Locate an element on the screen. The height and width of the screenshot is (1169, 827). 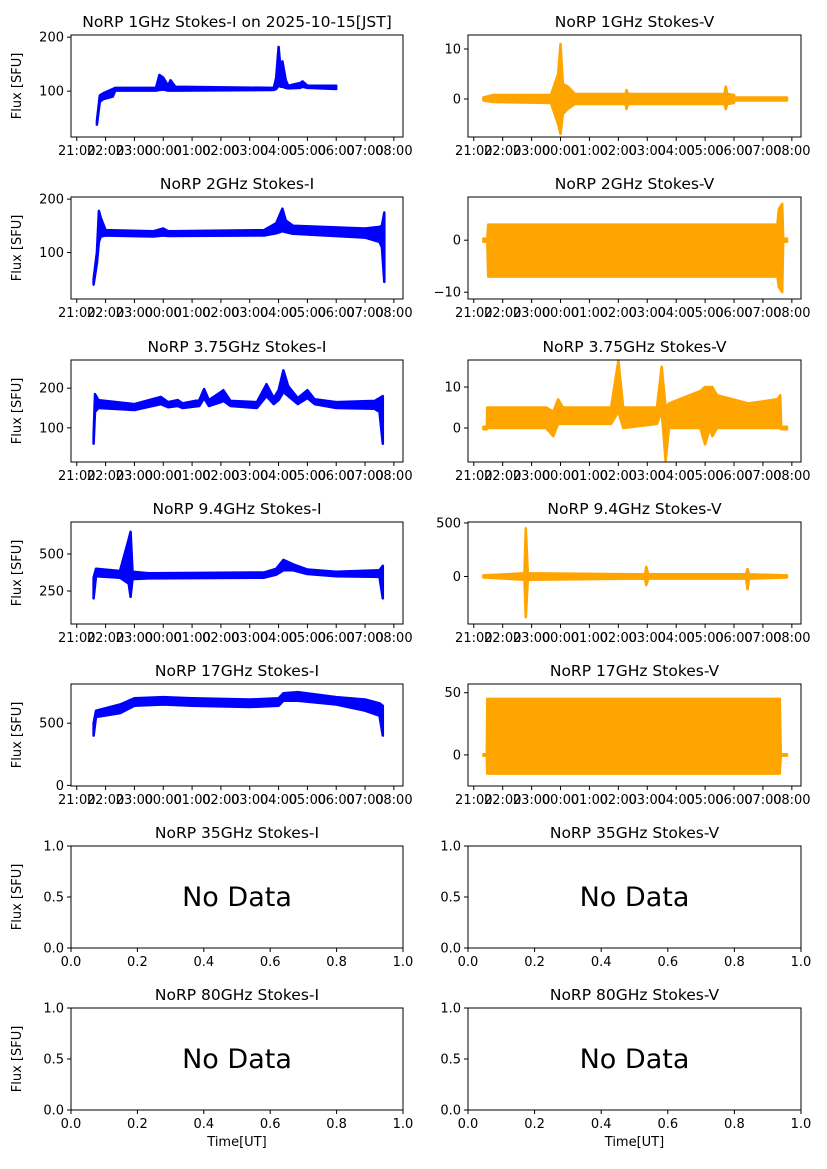
x-axis-label: Time[UT] is located at coordinates (634, 1142).